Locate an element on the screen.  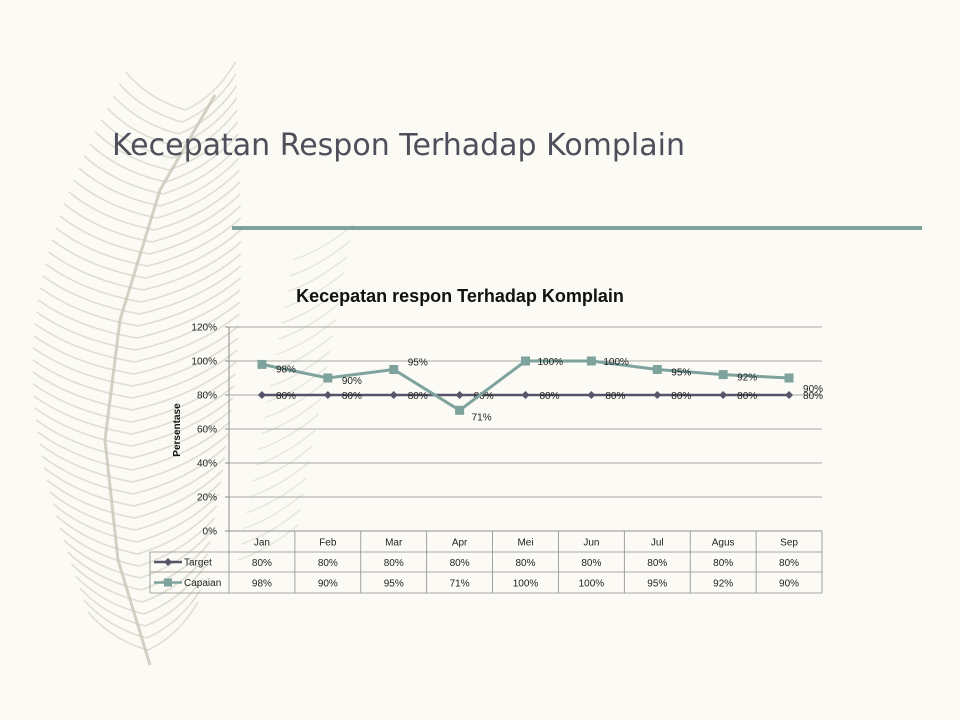
y-tick-label: 80% is located at coordinates (207, 396).